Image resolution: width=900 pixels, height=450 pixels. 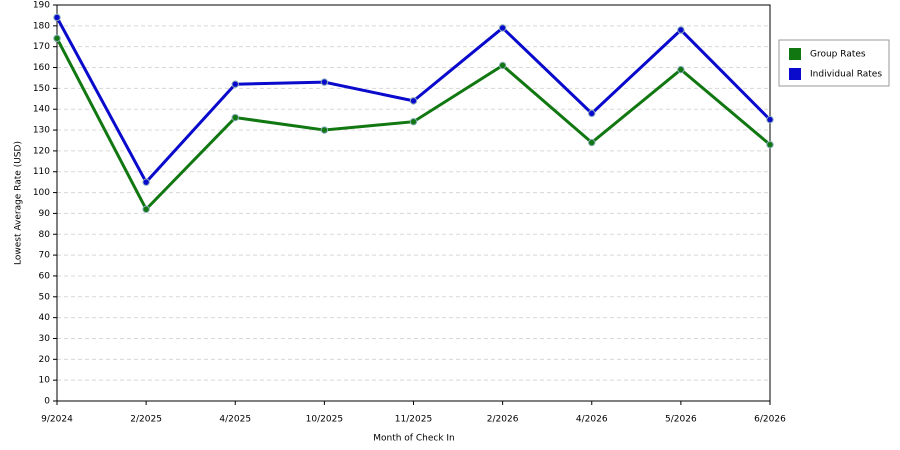 What do you see at coordinates (41, 193) in the screenshot?
I see `y-tick-label: 100` at bounding box center [41, 193].